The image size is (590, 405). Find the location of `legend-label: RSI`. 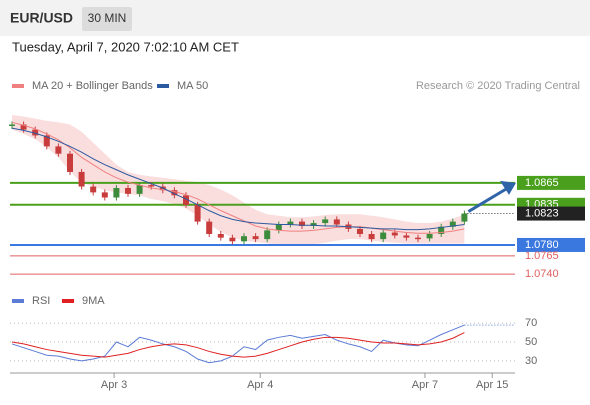

legend-label: RSI is located at coordinates (41, 301).